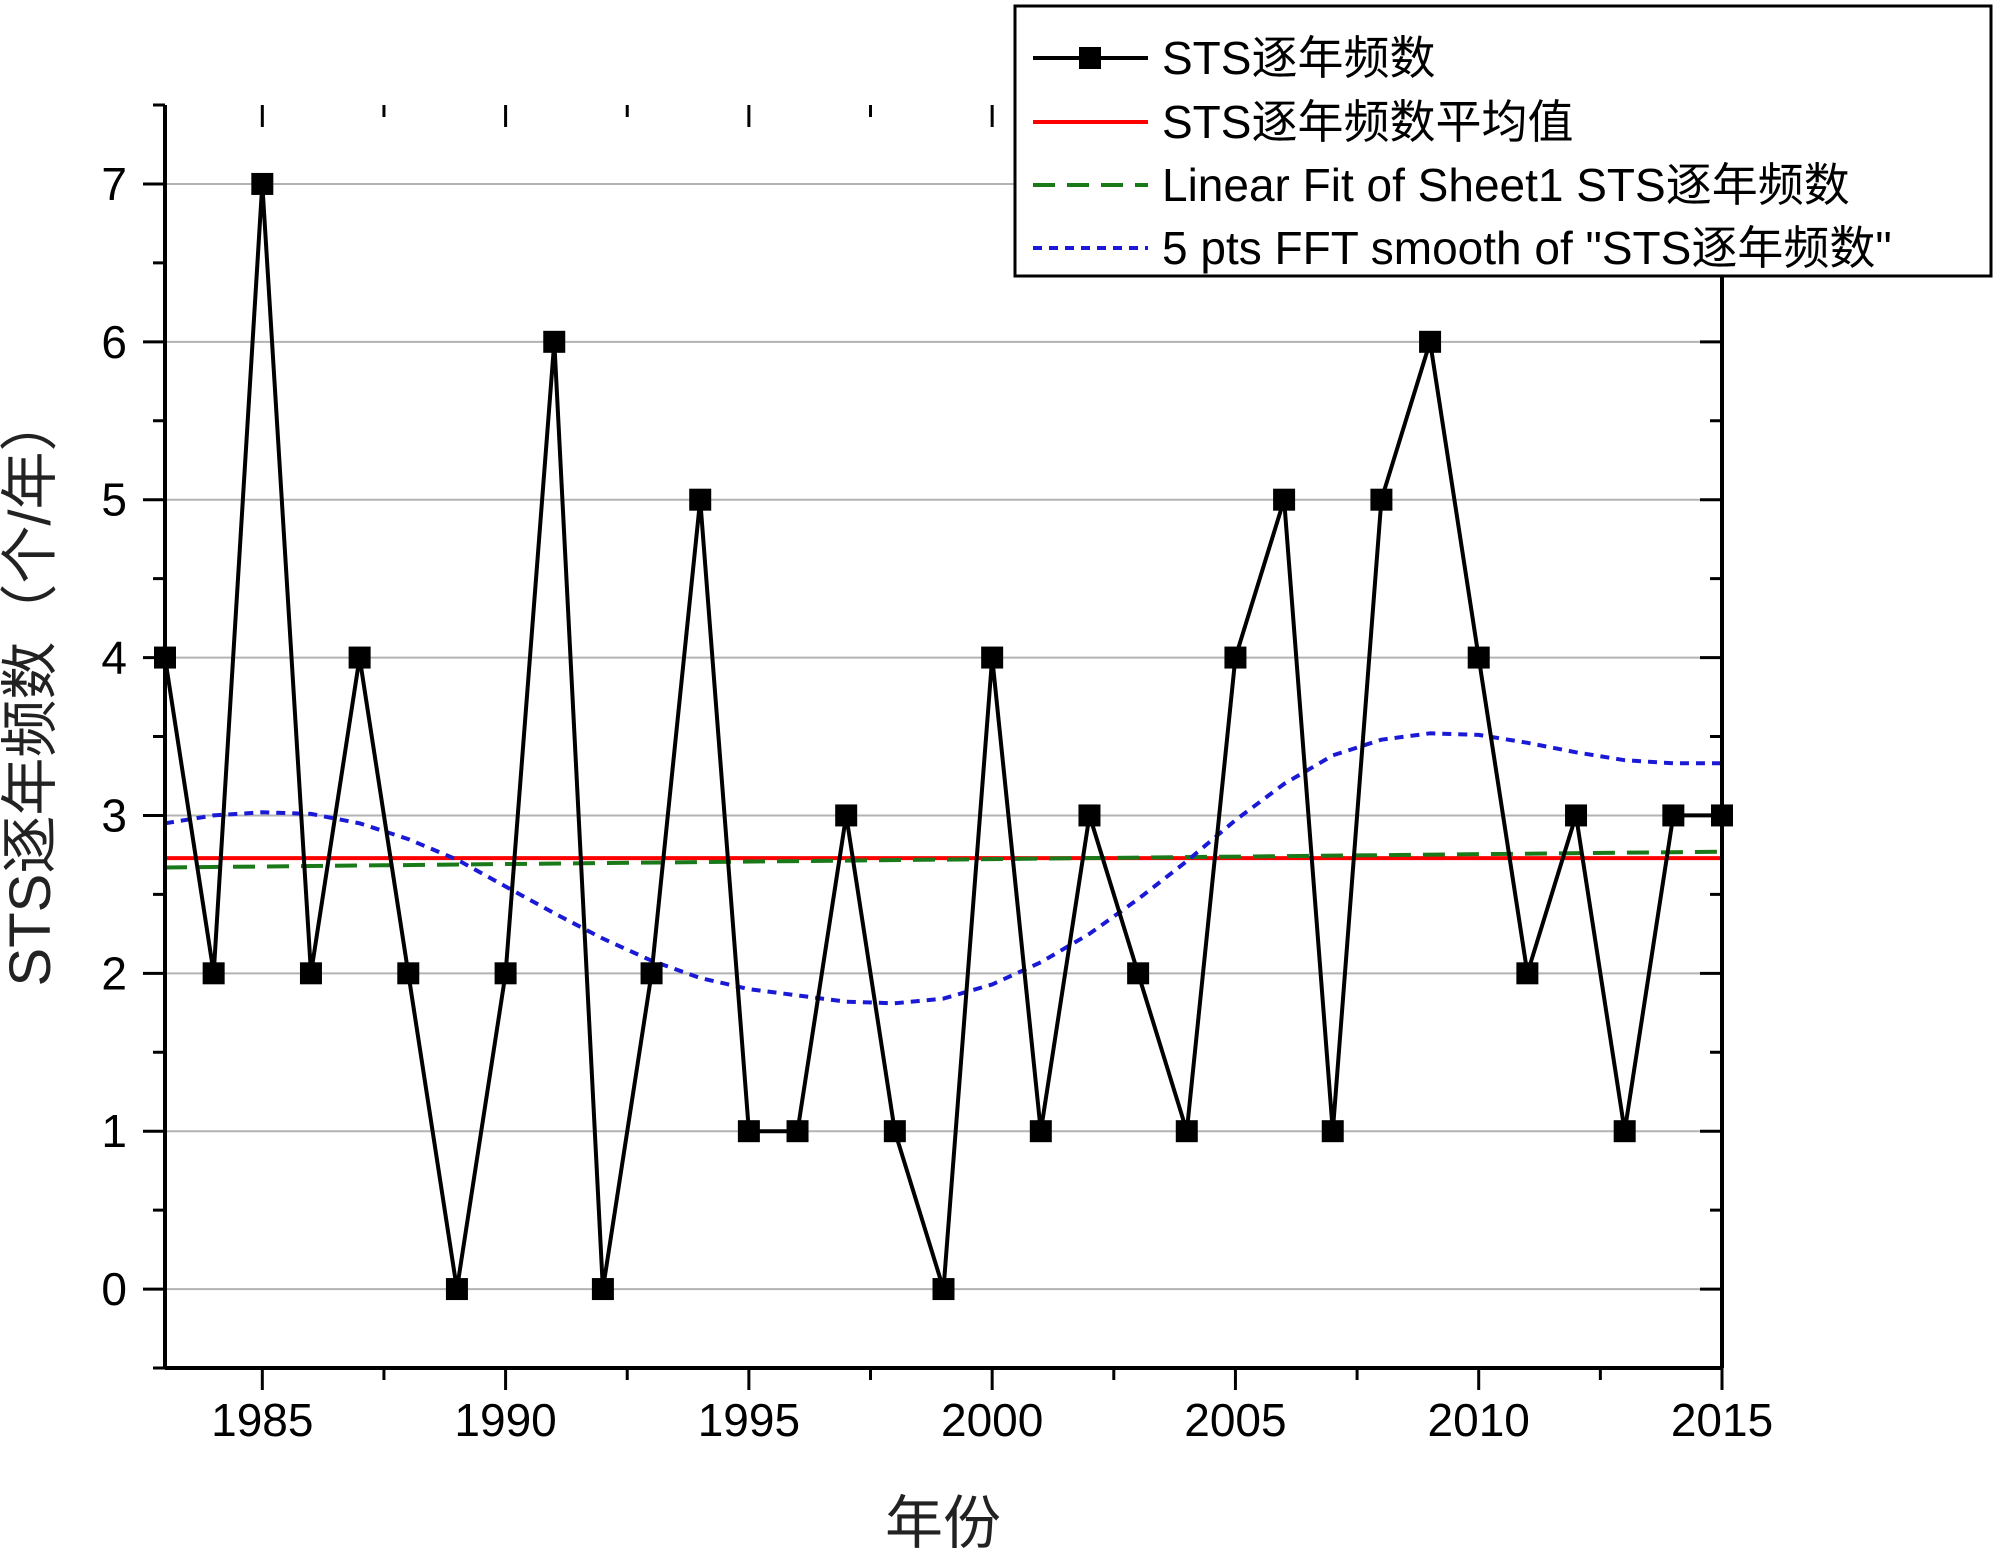  I want to click on y-tick-label-3: 3, so click(114, 815).